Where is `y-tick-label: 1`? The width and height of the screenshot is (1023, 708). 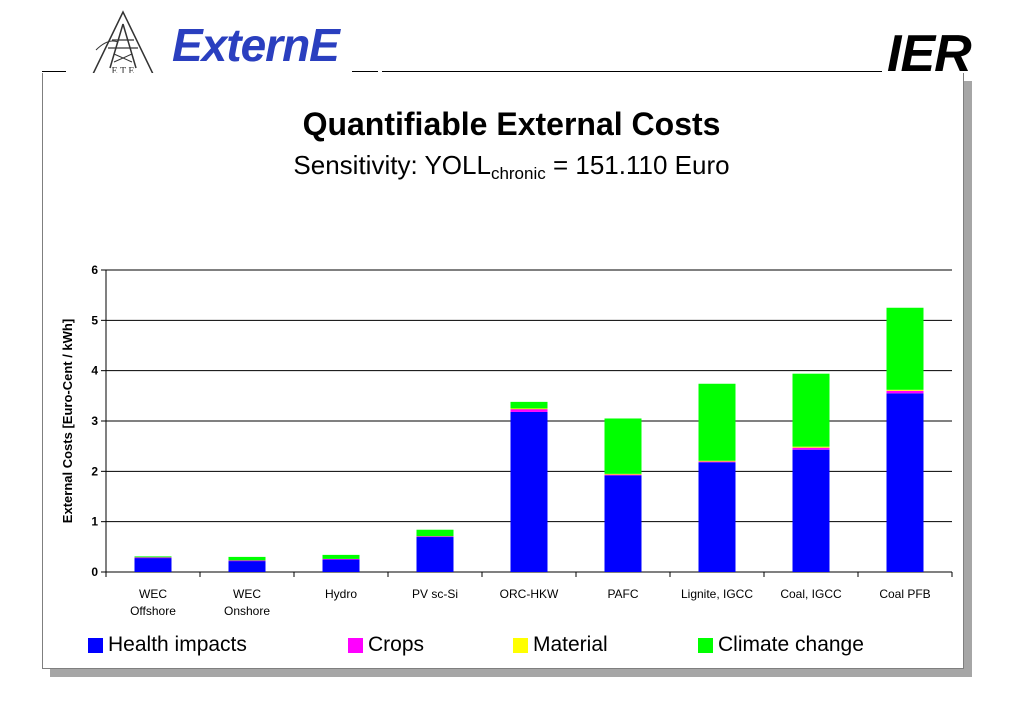
y-tick-label: 1 is located at coordinates (94, 522).